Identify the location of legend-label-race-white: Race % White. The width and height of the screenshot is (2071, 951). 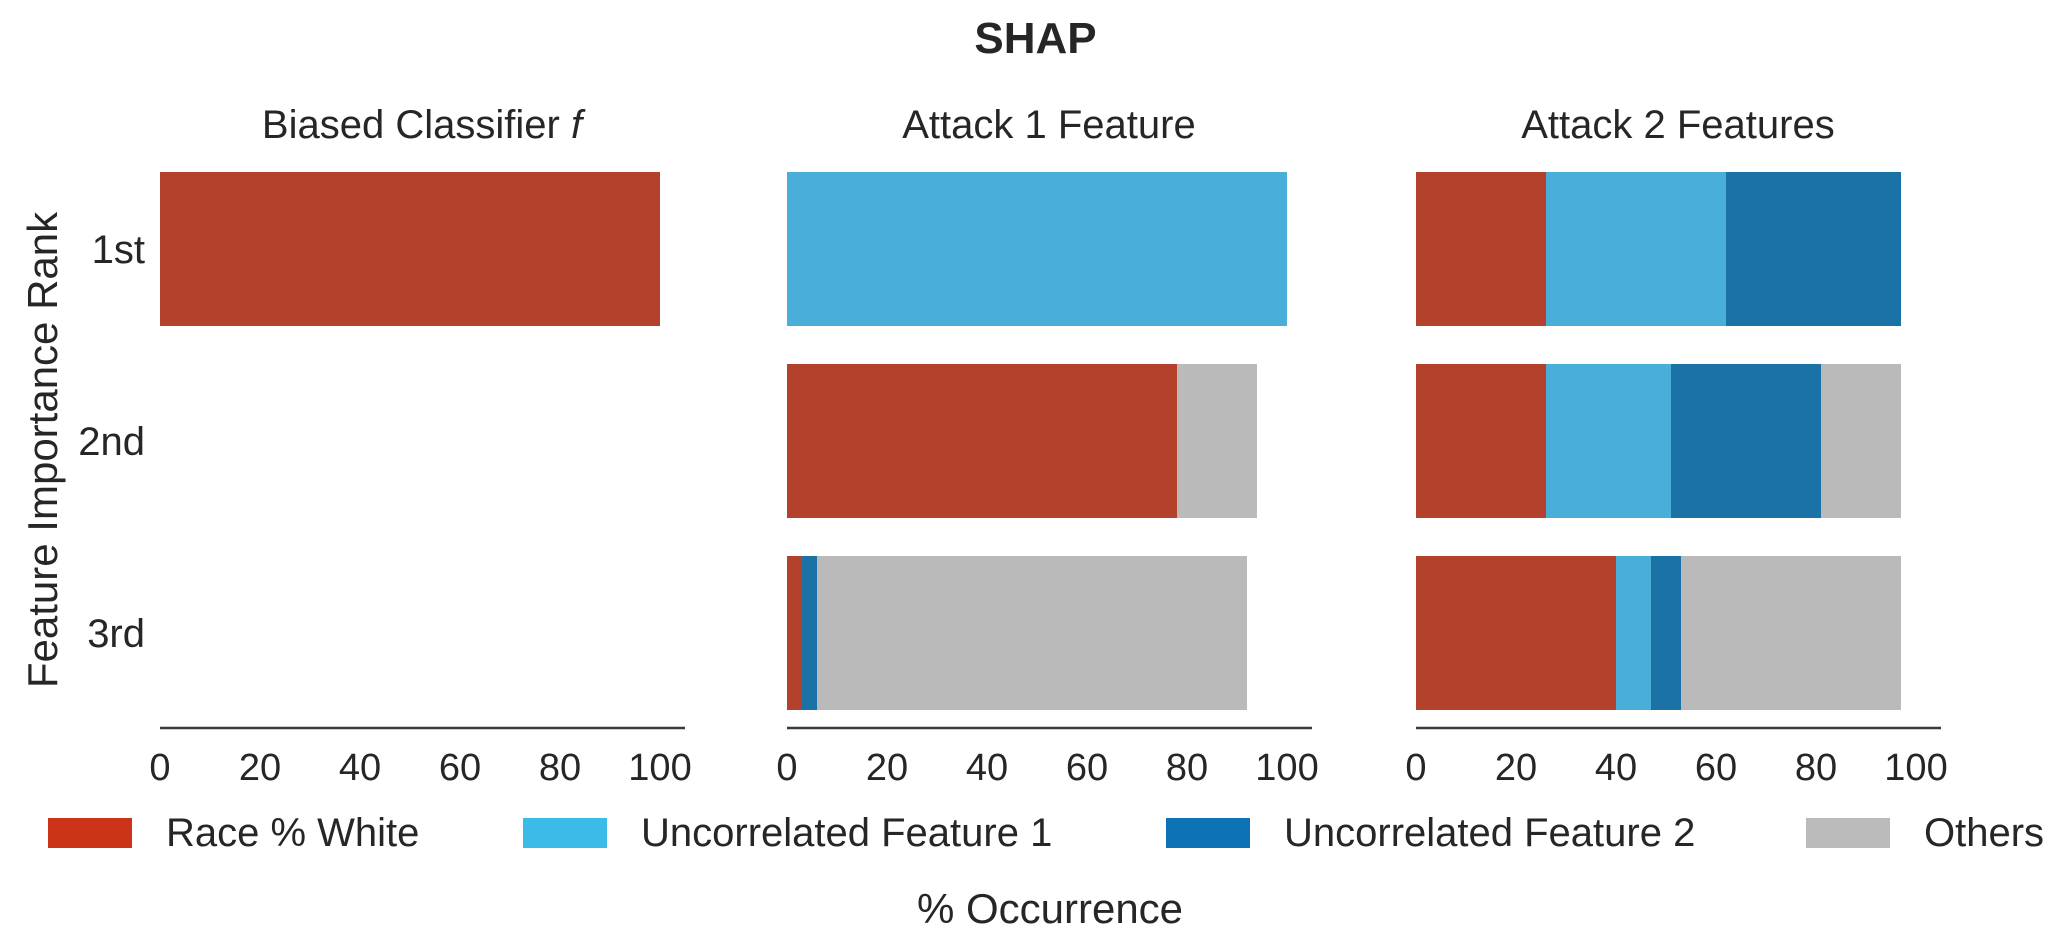
(293, 832).